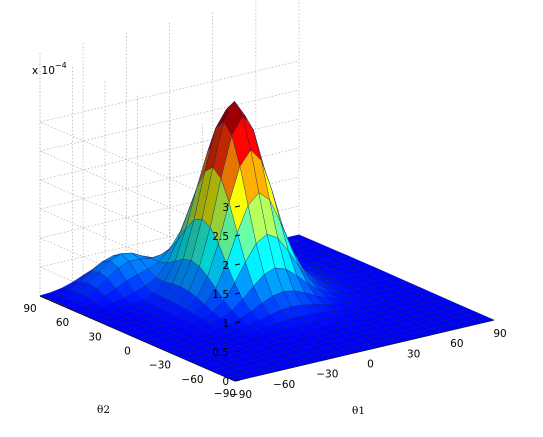  I want to click on y-tick-label: 90, so click(29, 309).